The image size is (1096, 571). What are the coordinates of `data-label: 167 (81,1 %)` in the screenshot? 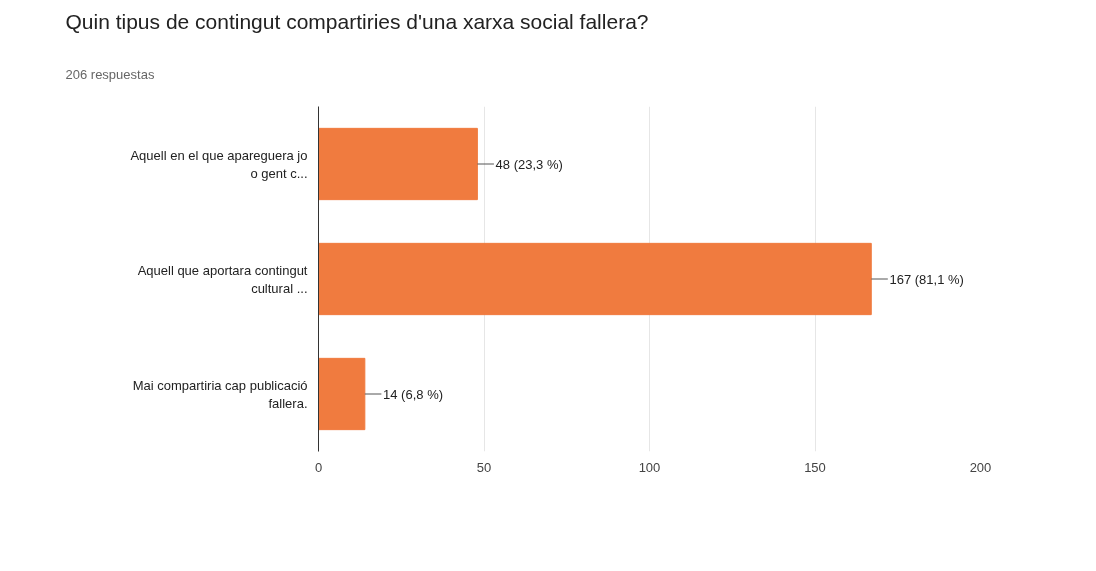 It's located at (926, 279).